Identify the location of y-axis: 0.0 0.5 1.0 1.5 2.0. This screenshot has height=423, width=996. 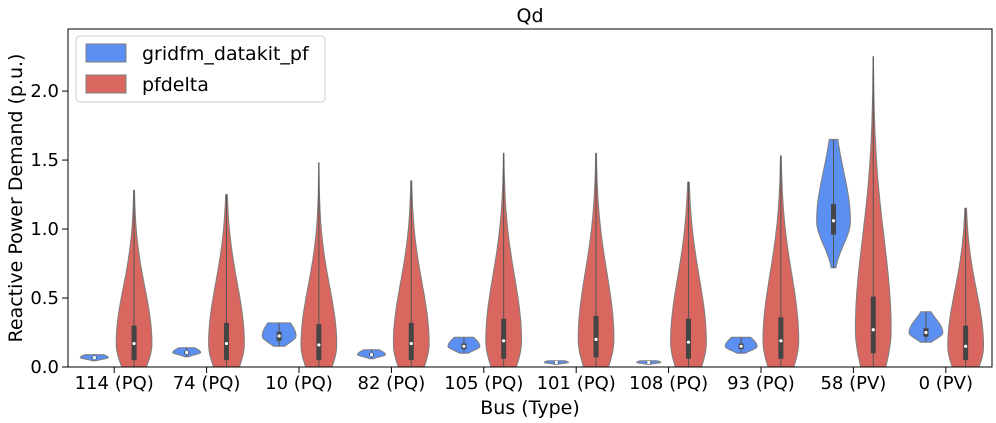
(49, 229).